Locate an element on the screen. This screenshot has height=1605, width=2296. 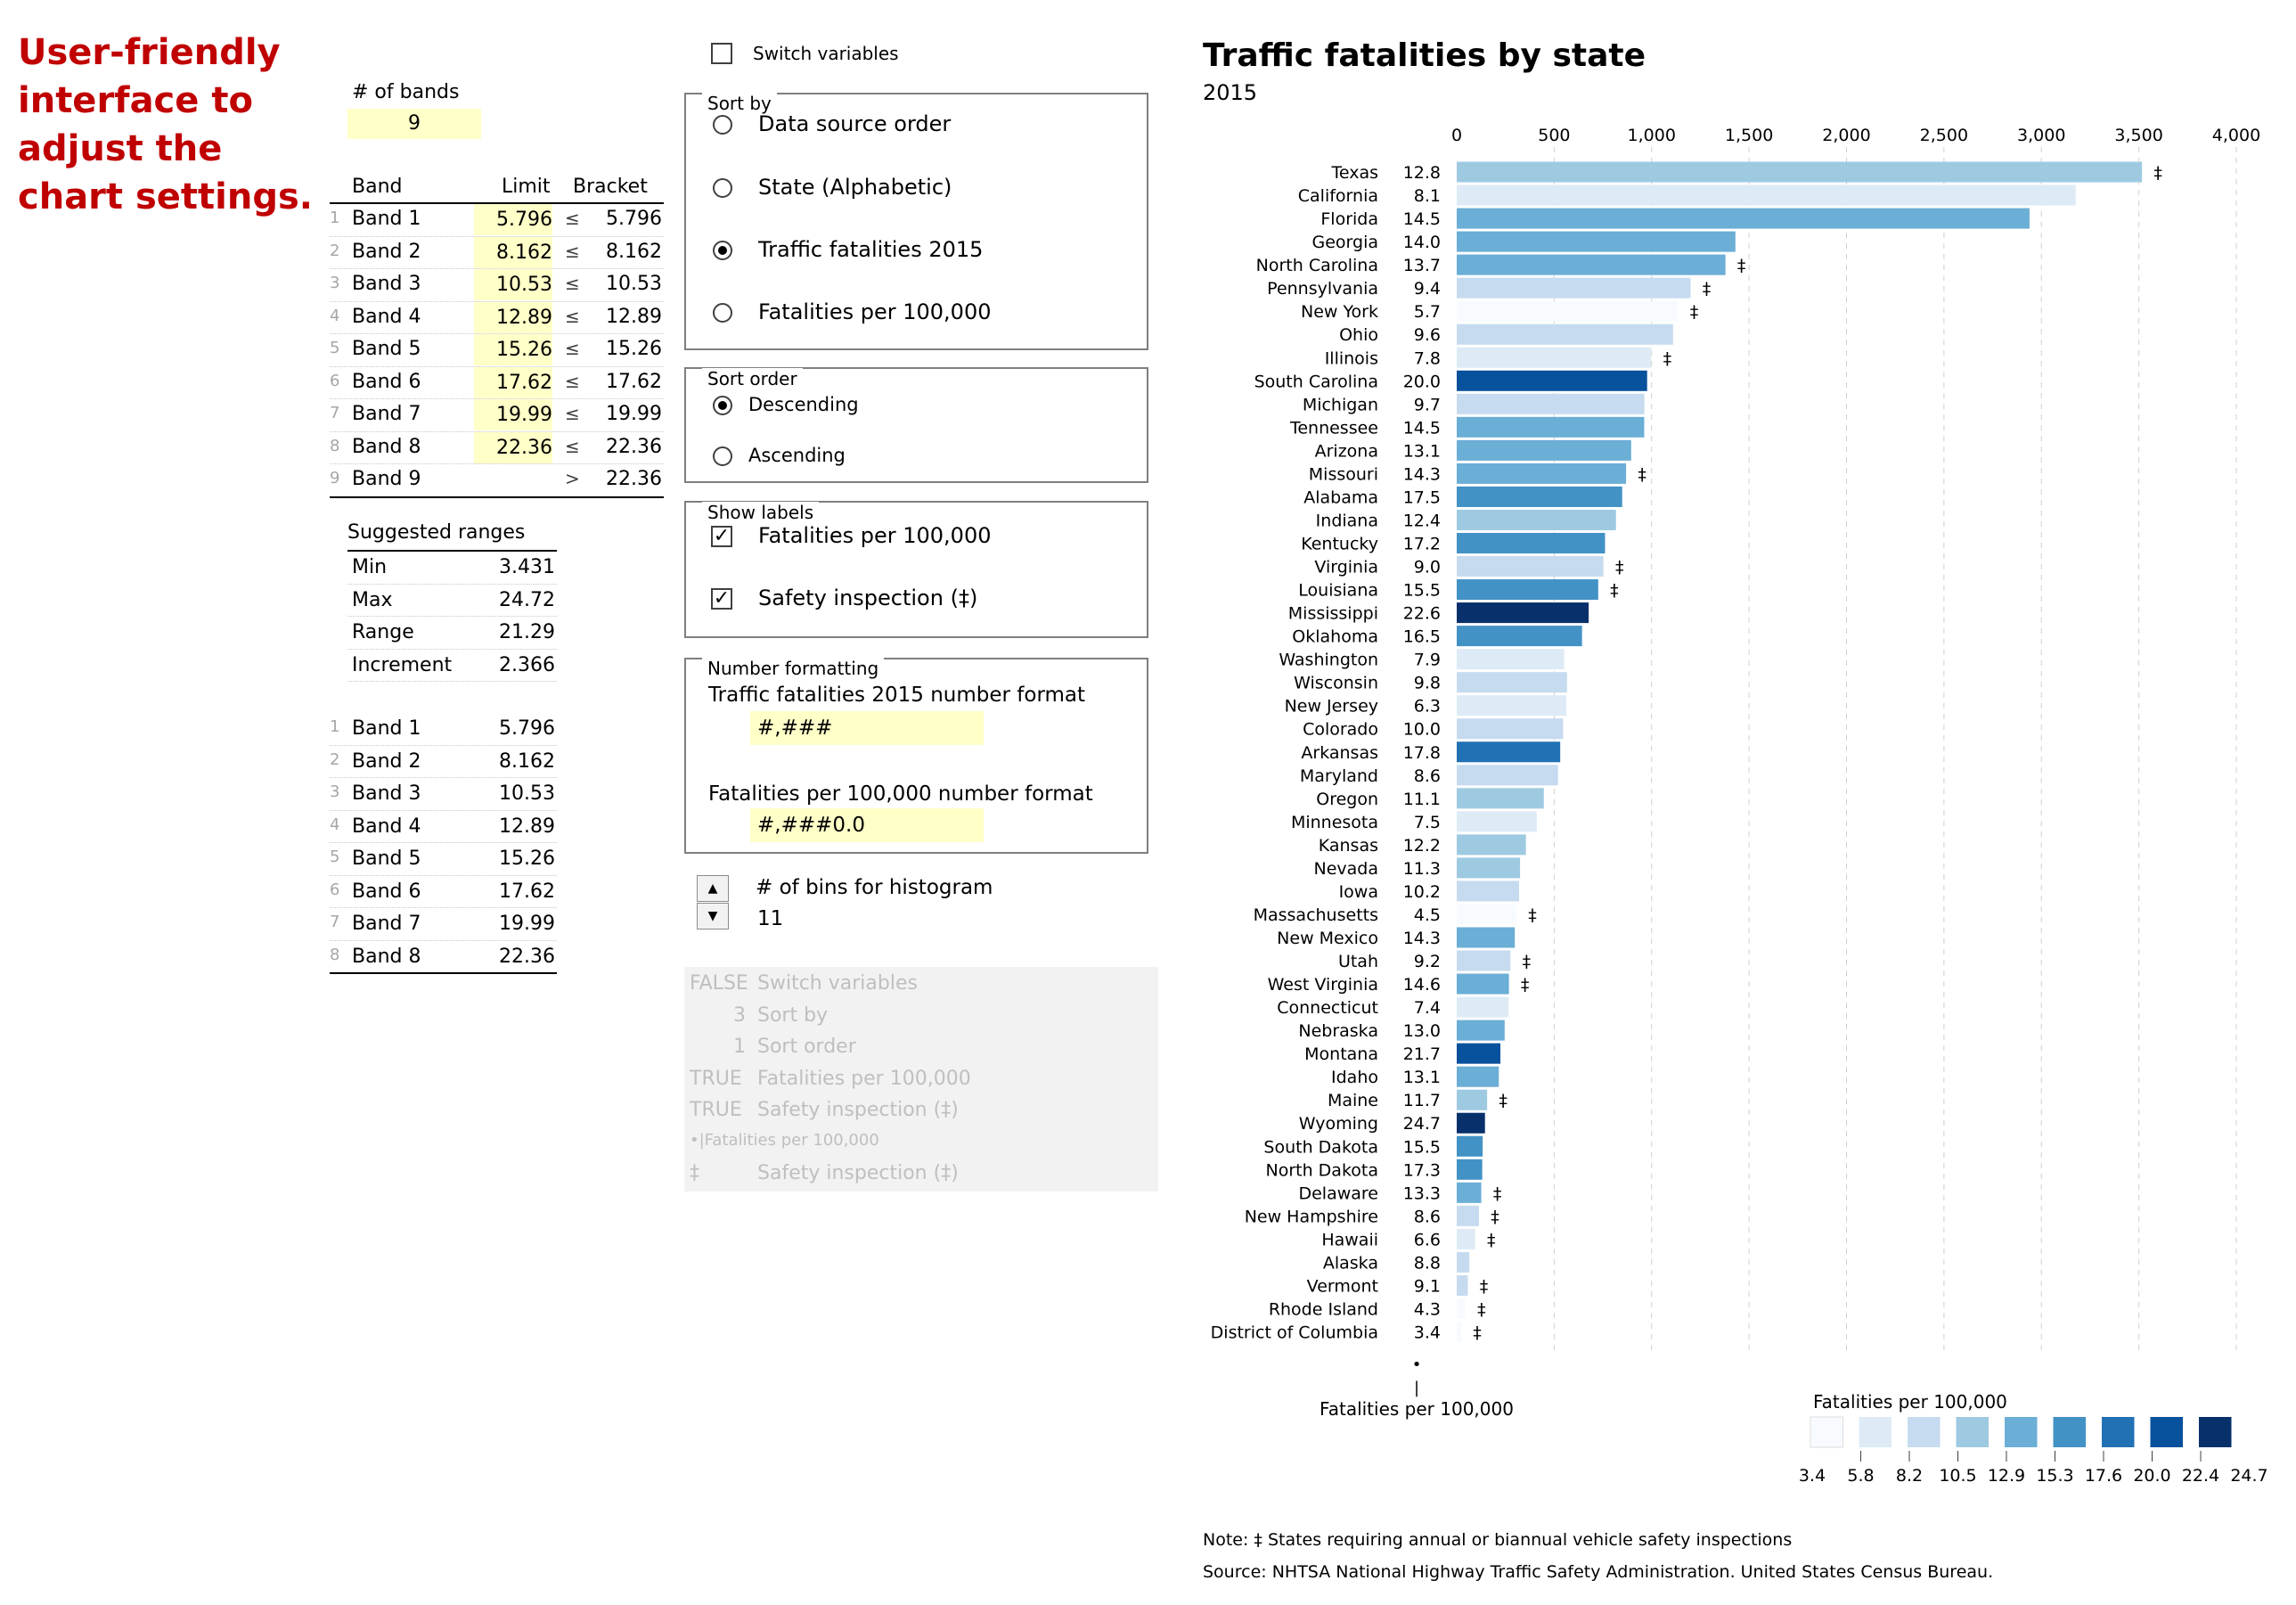
x-tick-label: 0 is located at coordinates (1456, 135).